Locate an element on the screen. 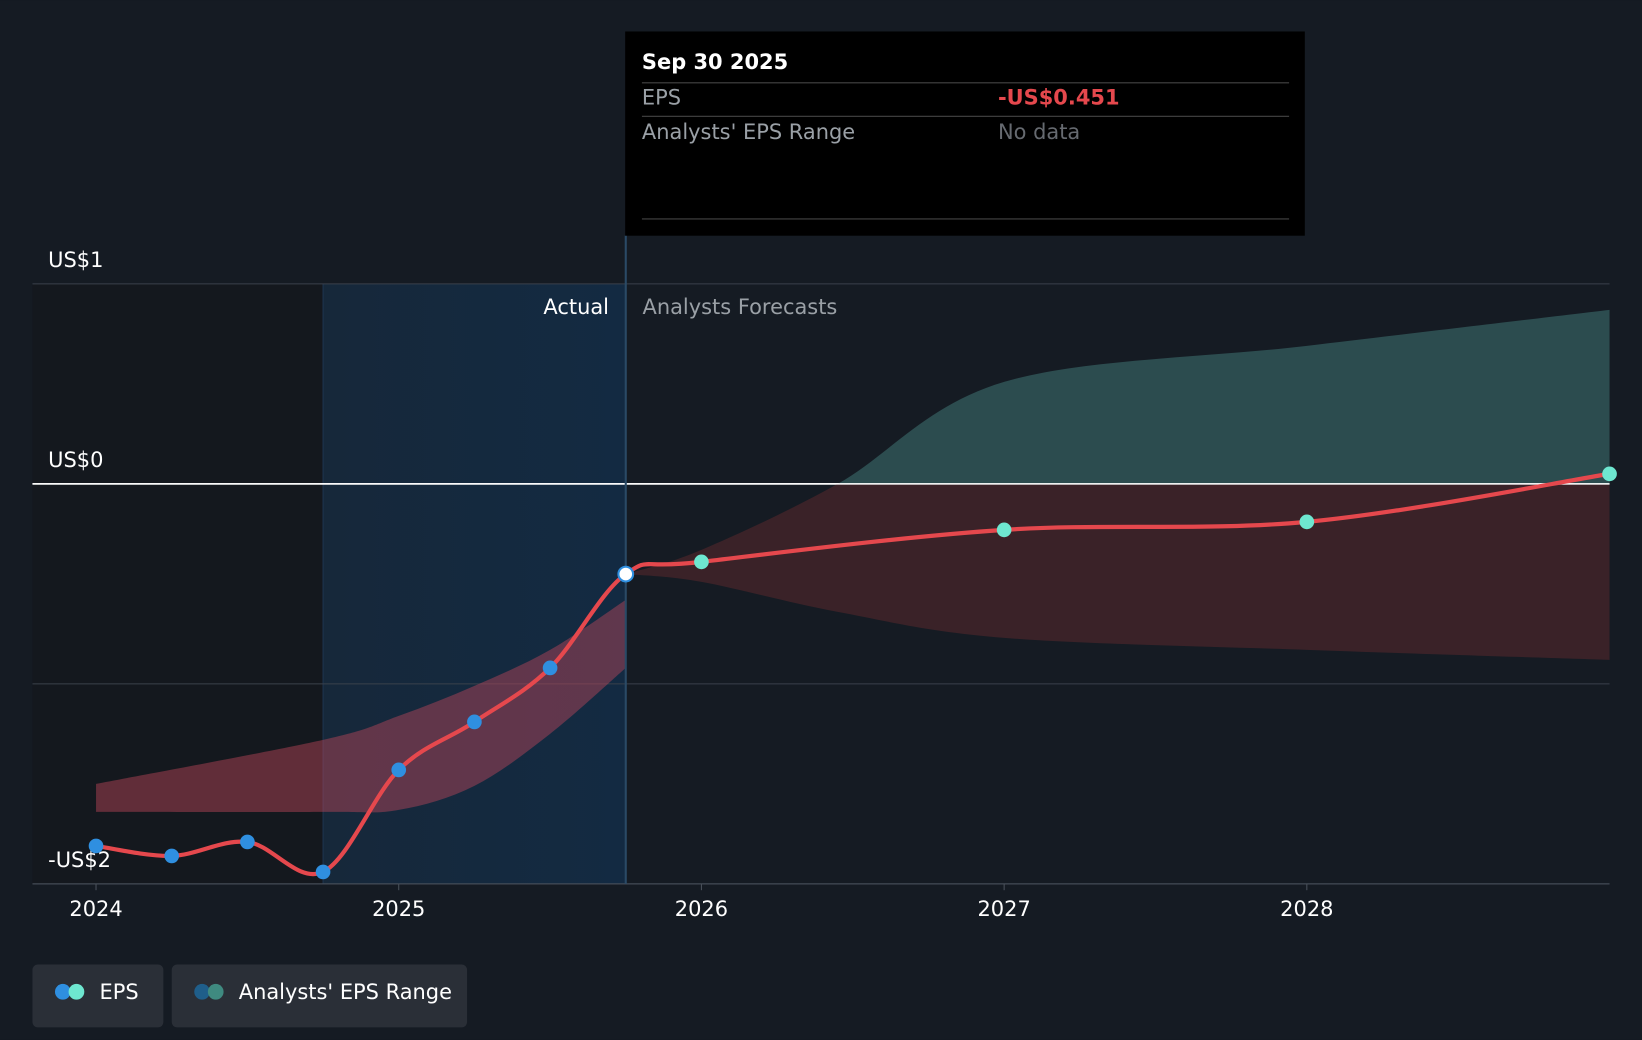 The width and height of the screenshot is (1642, 1040). tooltip is located at coordinates (965, 133).